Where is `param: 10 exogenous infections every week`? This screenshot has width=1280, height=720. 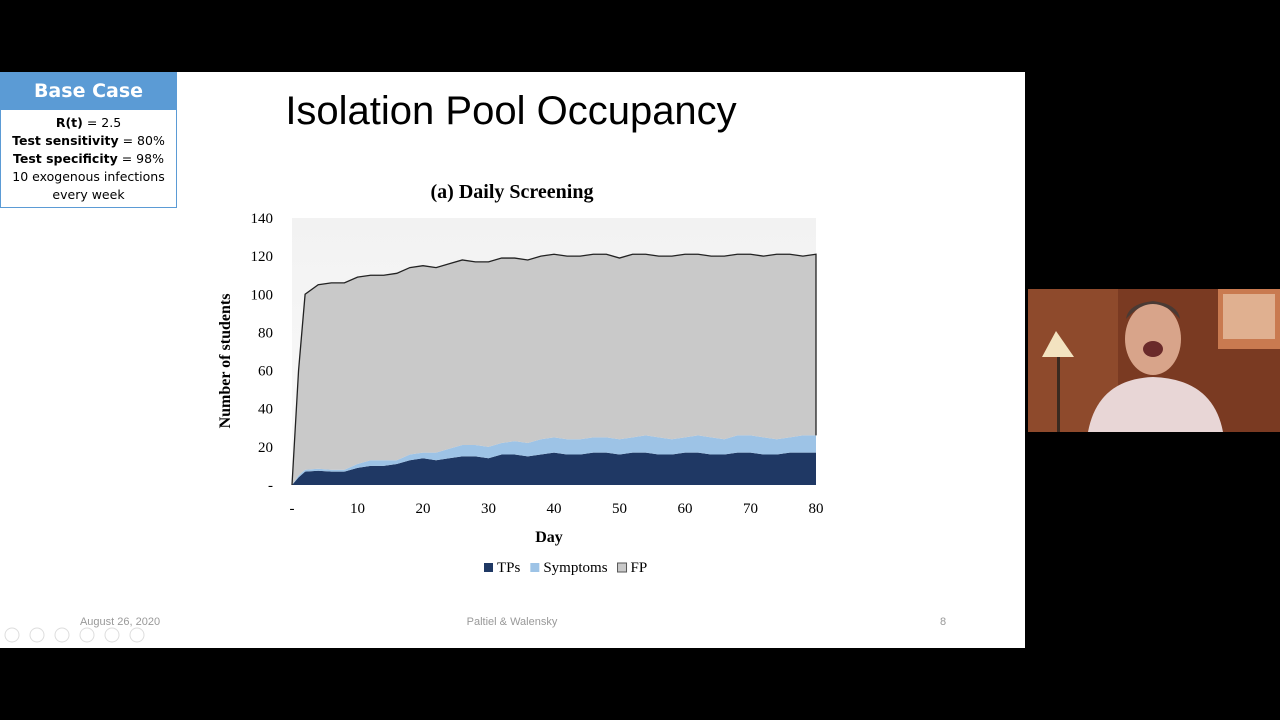
param: 10 exogenous infections every week is located at coordinates (88, 186).